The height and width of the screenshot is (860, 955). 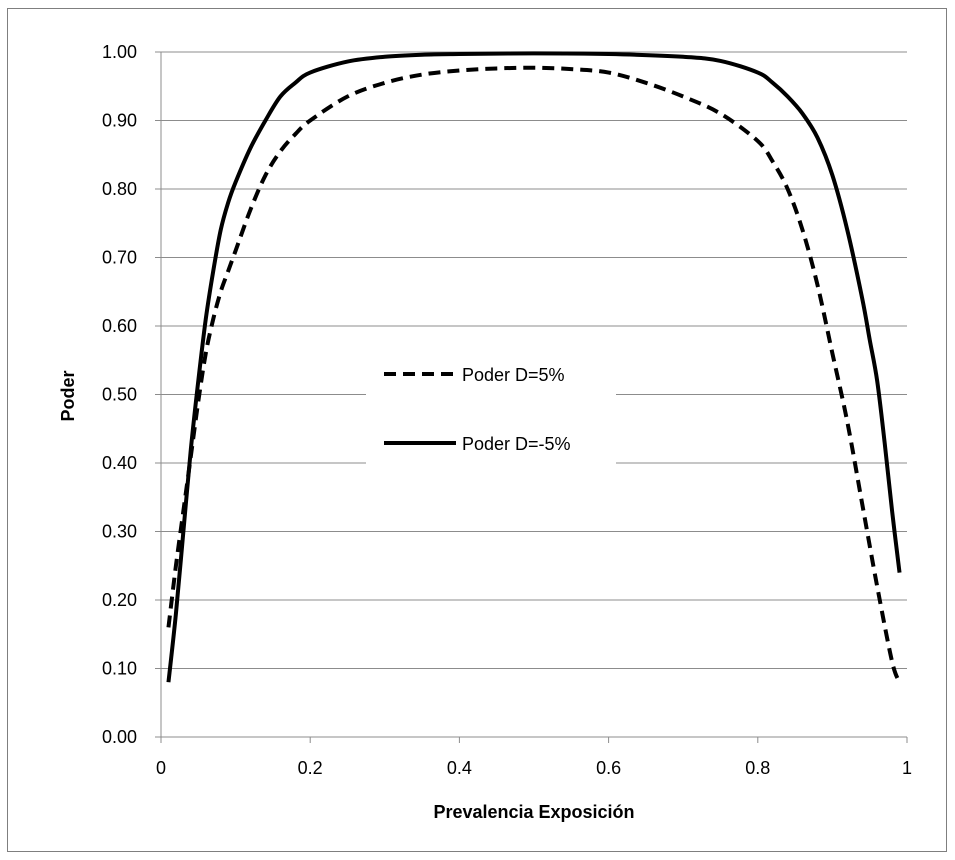 What do you see at coordinates (907, 768) in the screenshot?
I see `x-tick-label: 1` at bounding box center [907, 768].